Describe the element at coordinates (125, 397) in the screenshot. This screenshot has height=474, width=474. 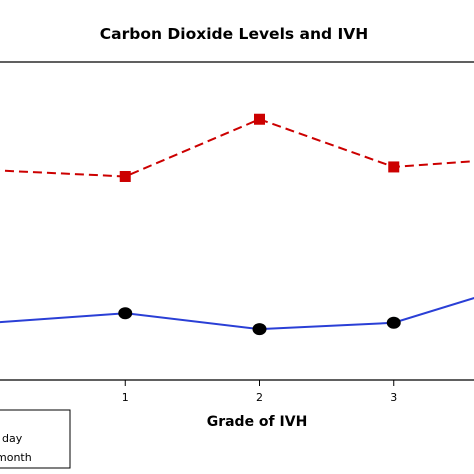
I see `x-tick-label-1: 1` at that location.